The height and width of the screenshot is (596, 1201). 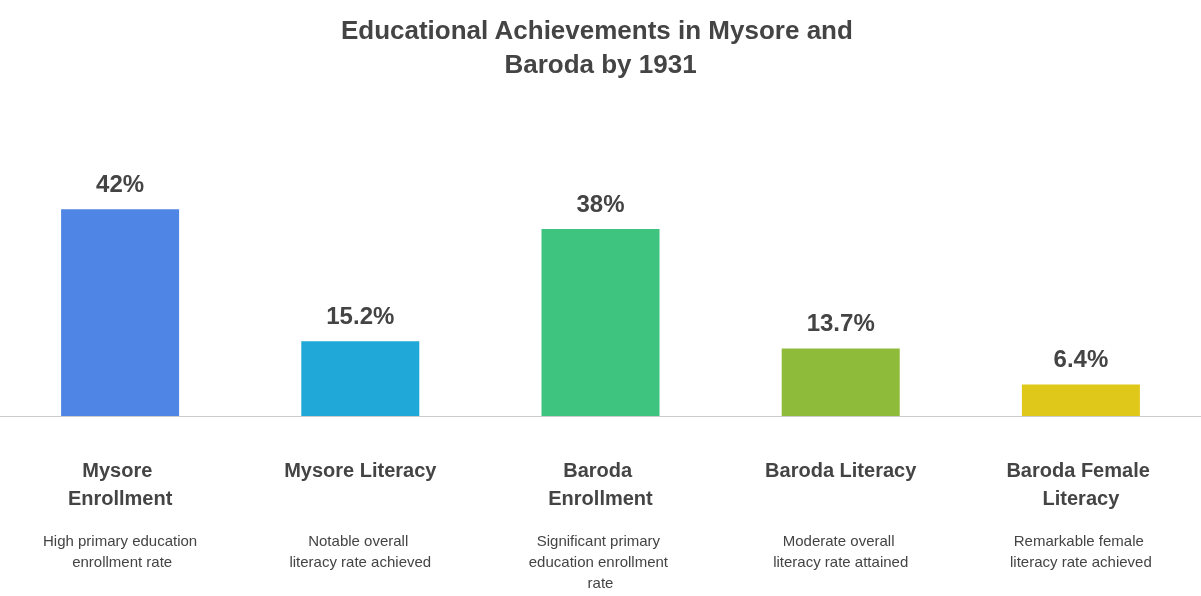 I want to click on text: Remarkable female literacy rate achieved, so click(x=1081, y=551).